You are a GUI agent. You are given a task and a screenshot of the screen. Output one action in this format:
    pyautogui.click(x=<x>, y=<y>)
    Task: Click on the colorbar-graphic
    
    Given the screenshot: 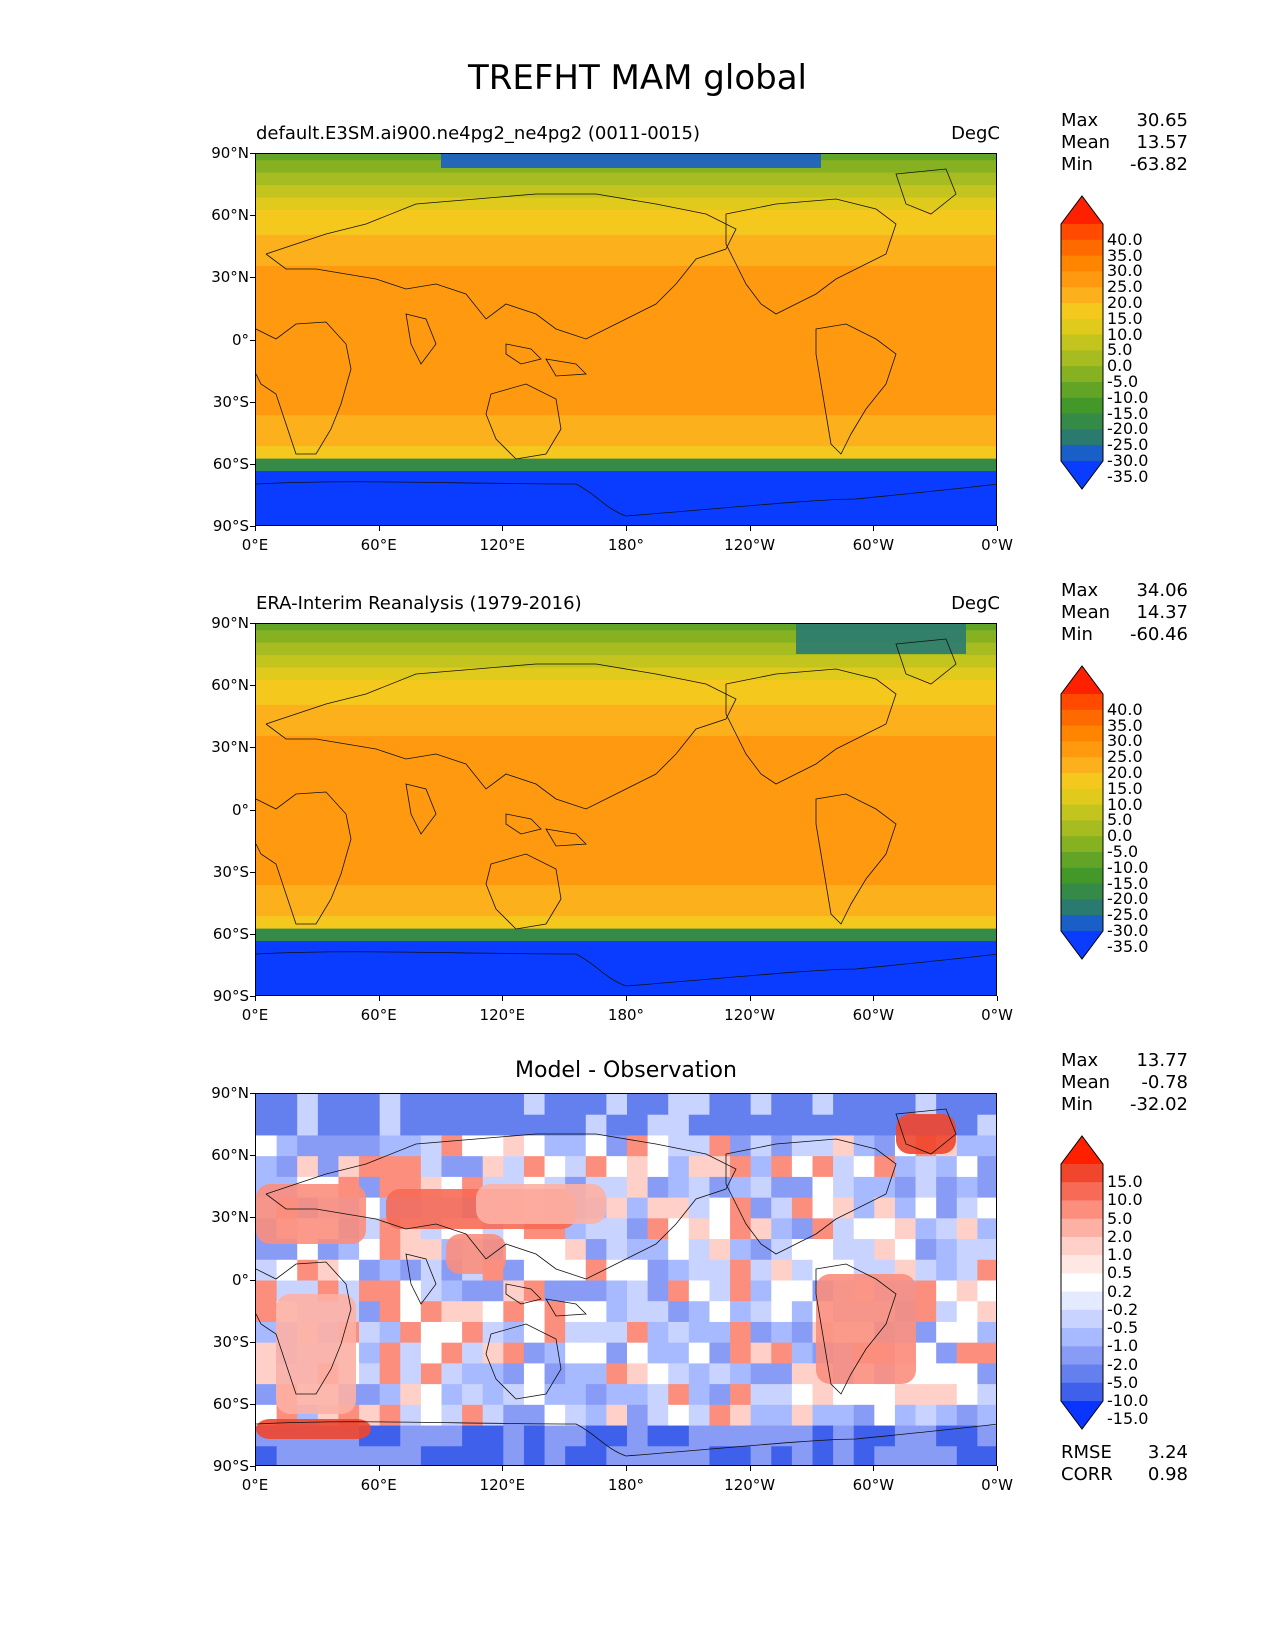 What is the action you would take?
    pyautogui.click(x=1082, y=812)
    